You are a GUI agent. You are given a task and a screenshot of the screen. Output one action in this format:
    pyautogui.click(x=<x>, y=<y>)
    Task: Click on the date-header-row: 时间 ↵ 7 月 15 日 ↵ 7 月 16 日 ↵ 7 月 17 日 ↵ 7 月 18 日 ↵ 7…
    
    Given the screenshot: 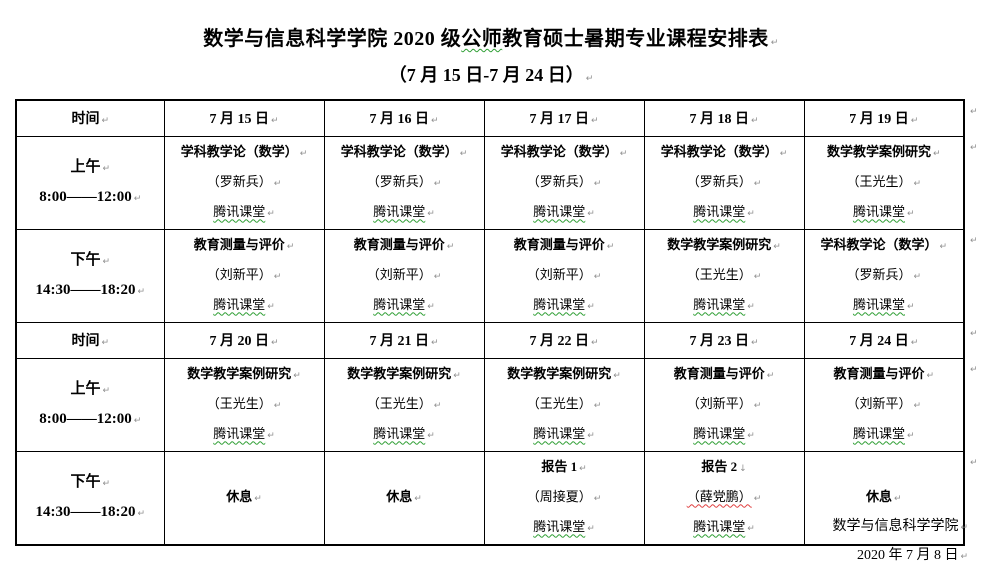 What is the action you would take?
    pyautogui.click(x=490, y=118)
    